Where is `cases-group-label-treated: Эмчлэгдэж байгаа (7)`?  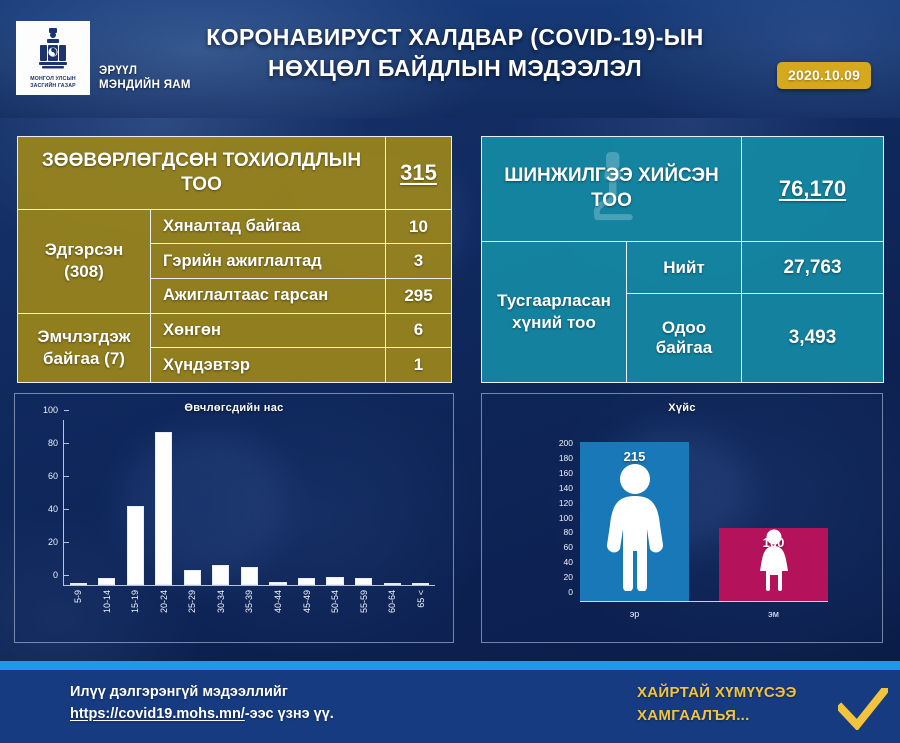
cases-group-label-treated: Эмчлэгдэж байгаа (7) is located at coordinates (84, 348).